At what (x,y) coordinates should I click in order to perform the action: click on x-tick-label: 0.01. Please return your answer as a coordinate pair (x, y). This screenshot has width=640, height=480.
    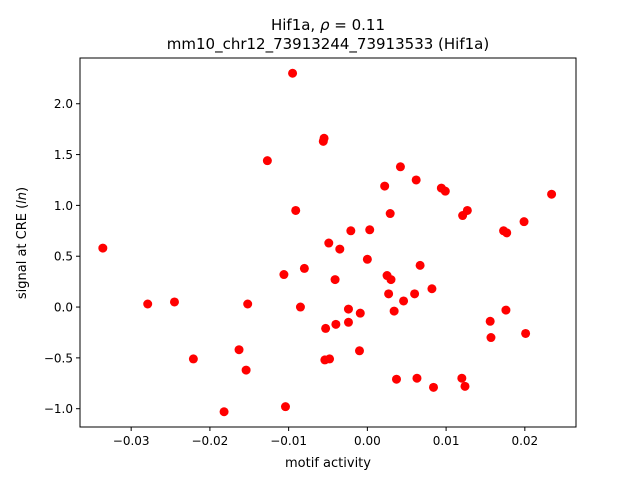
    Looking at the image, I should click on (446, 441).